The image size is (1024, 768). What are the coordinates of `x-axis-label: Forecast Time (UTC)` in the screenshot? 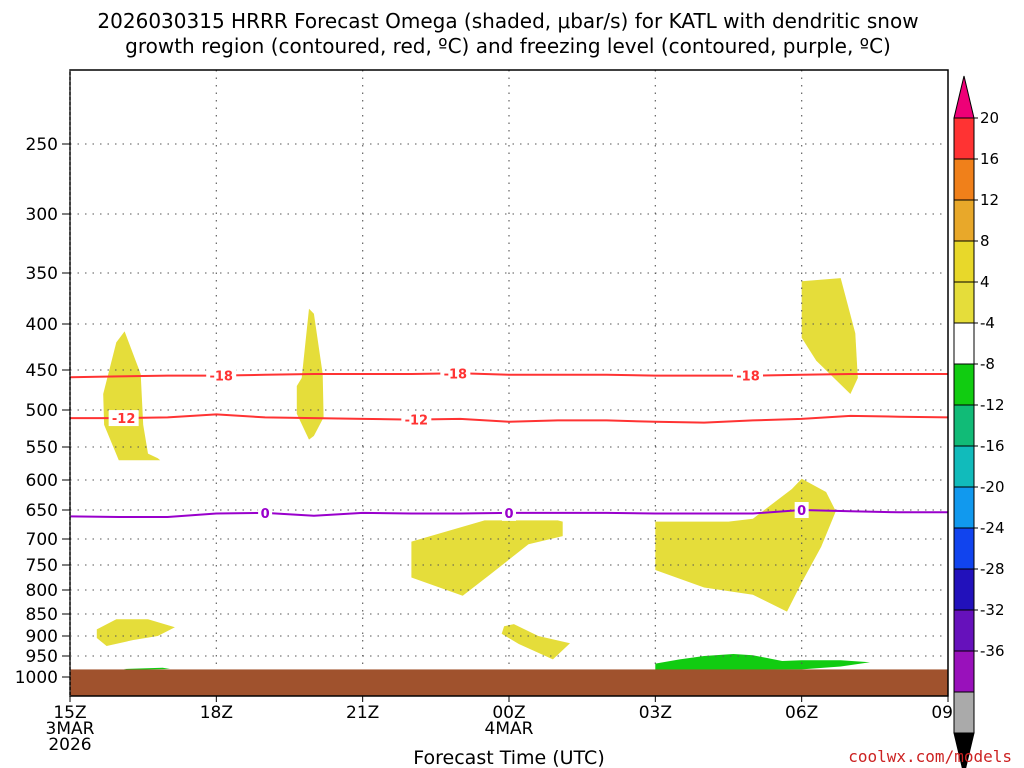 It's located at (508, 757).